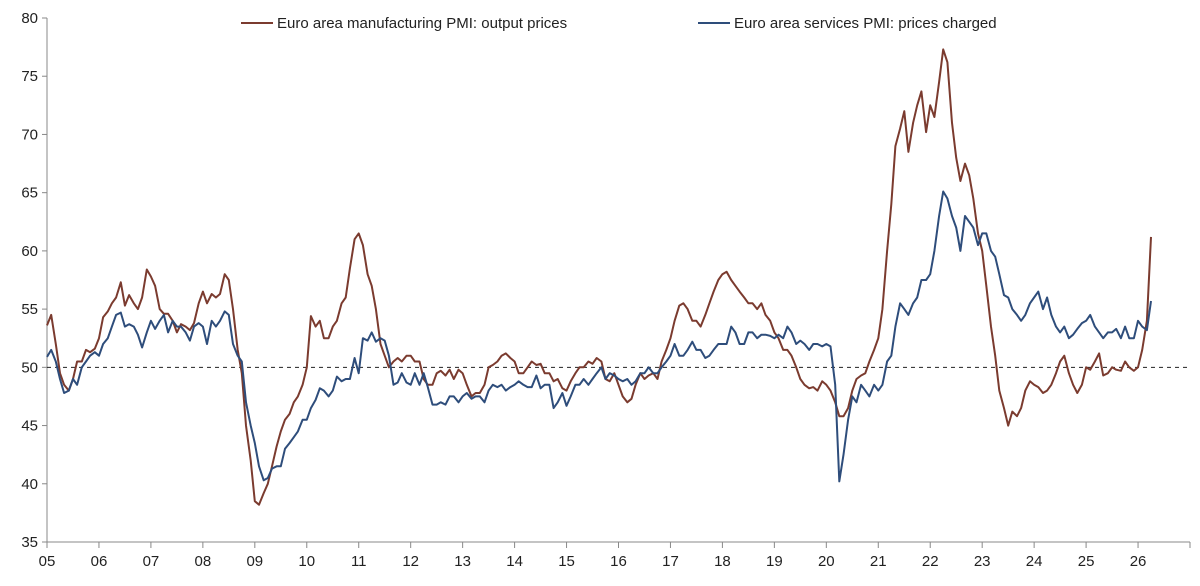  Describe the element at coordinates (29, 309) in the screenshot. I see `y-tick-label: 55` at that location.